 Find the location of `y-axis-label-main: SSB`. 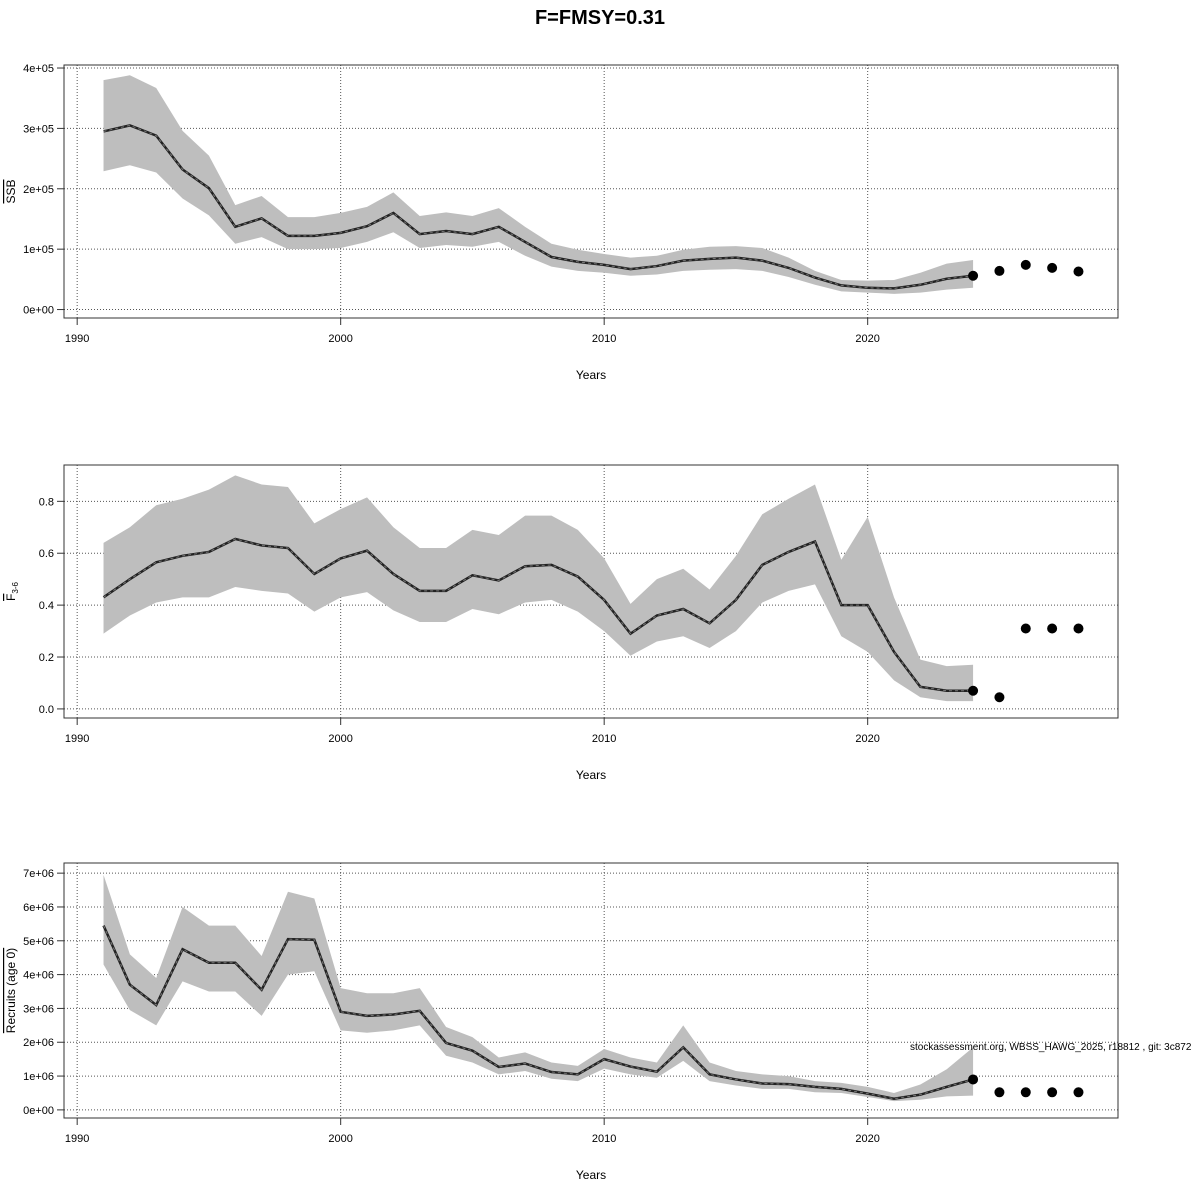

y-axis-label-main: SSB is located at coordinates (11, 191).